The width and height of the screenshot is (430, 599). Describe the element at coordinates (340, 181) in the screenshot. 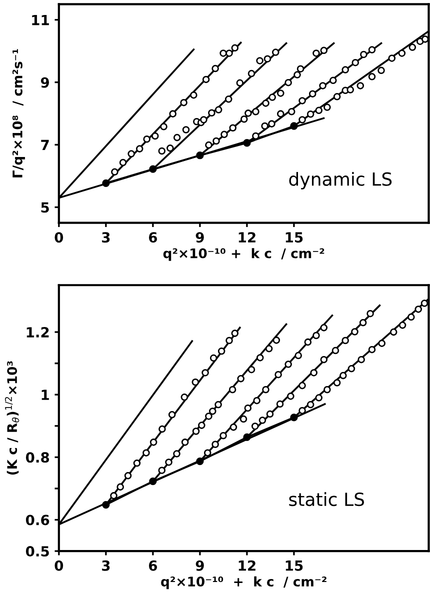

I see `annotation: dynamic LS` at that location.